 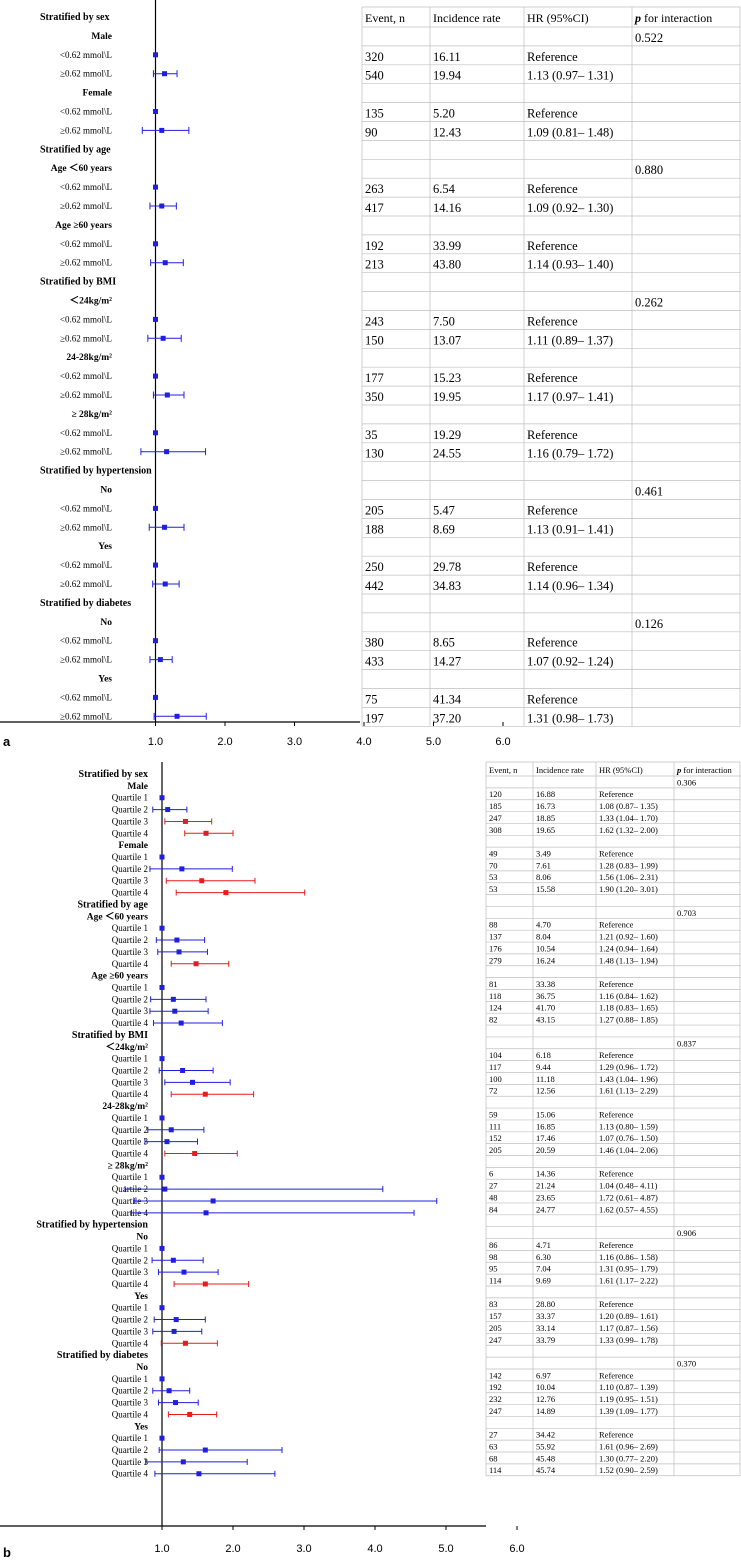 What do you see at coordinates (447, 246) in the screenshot?
I see `table-cell-rate: 33.99` at bounding box center [447, 246].